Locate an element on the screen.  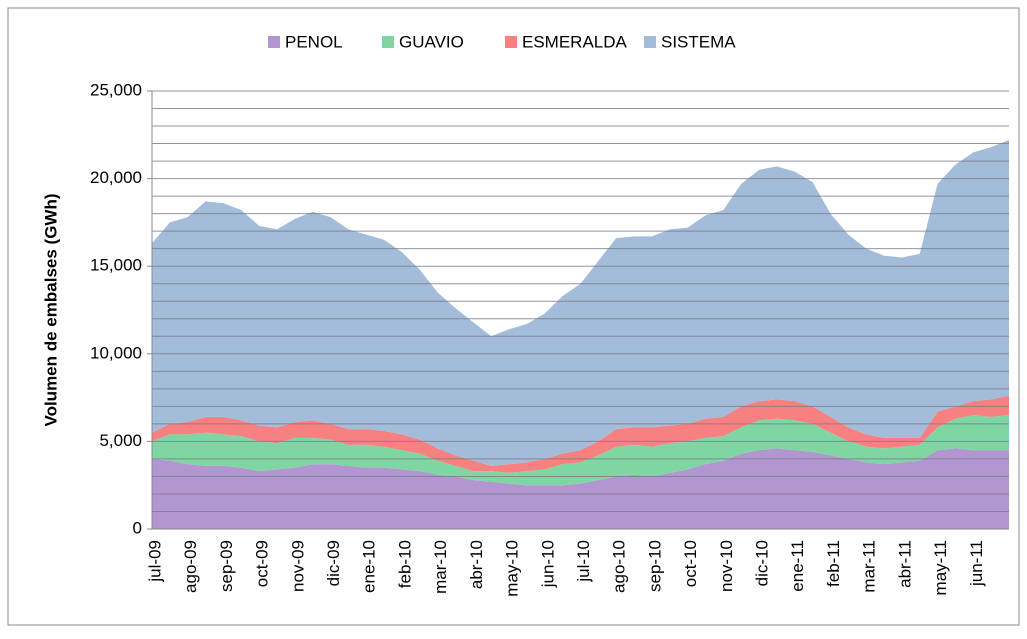
x-tick-label: feb-11 is located at coordinates (833, 563).